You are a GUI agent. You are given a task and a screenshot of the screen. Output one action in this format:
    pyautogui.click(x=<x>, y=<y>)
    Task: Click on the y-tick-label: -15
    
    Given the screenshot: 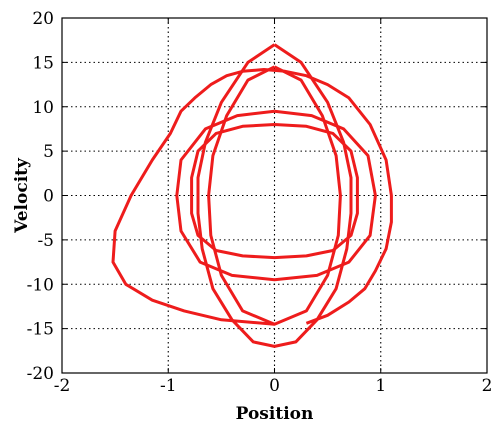 What is the action you would take?
    pyautogui.click(x=40, y=330)
    